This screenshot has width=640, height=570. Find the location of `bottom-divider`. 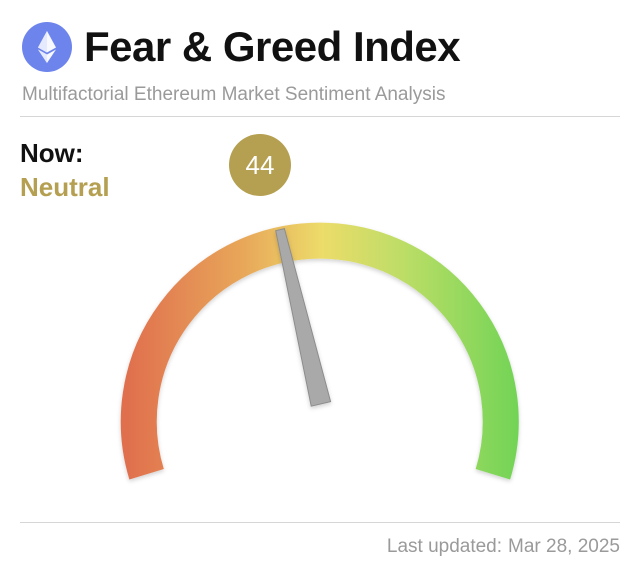

bottom-divider is located at coordinates (320, 522).